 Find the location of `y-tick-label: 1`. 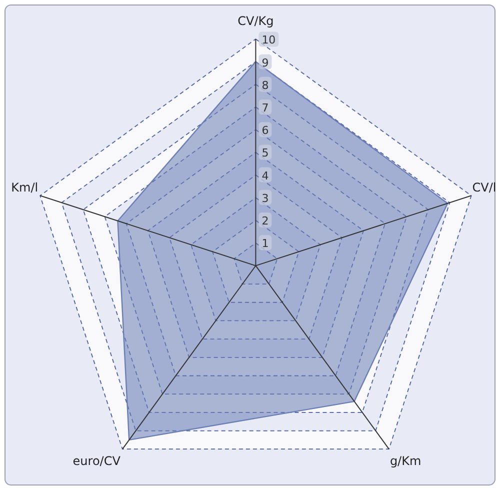

y-tick-label: 1 is located at coordinates (265, 243).